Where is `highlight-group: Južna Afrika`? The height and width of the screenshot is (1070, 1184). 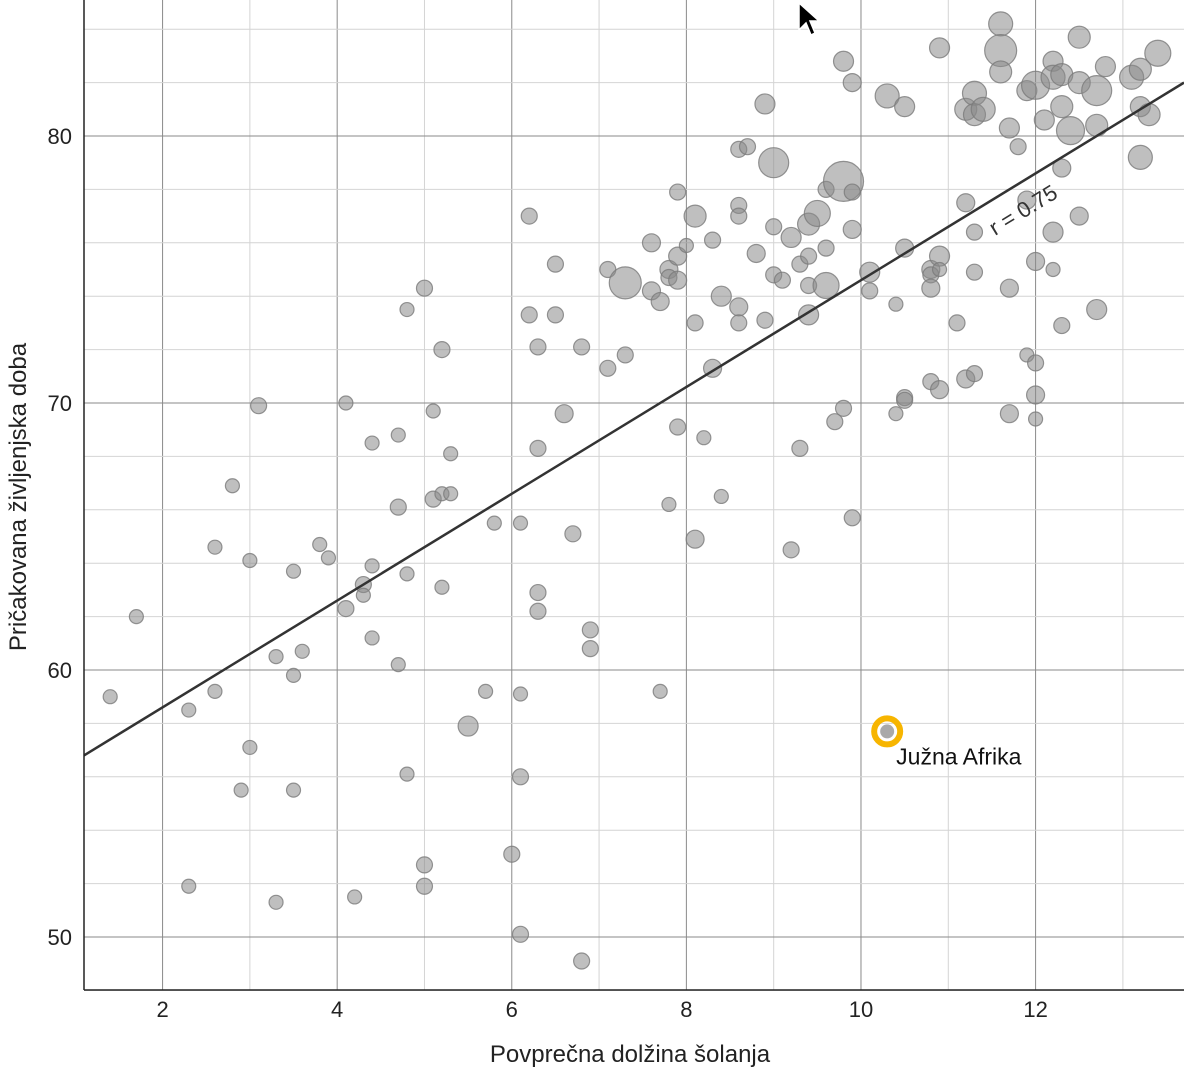 highlight-group: Južna Afrika is located at coordinates (946, 742).